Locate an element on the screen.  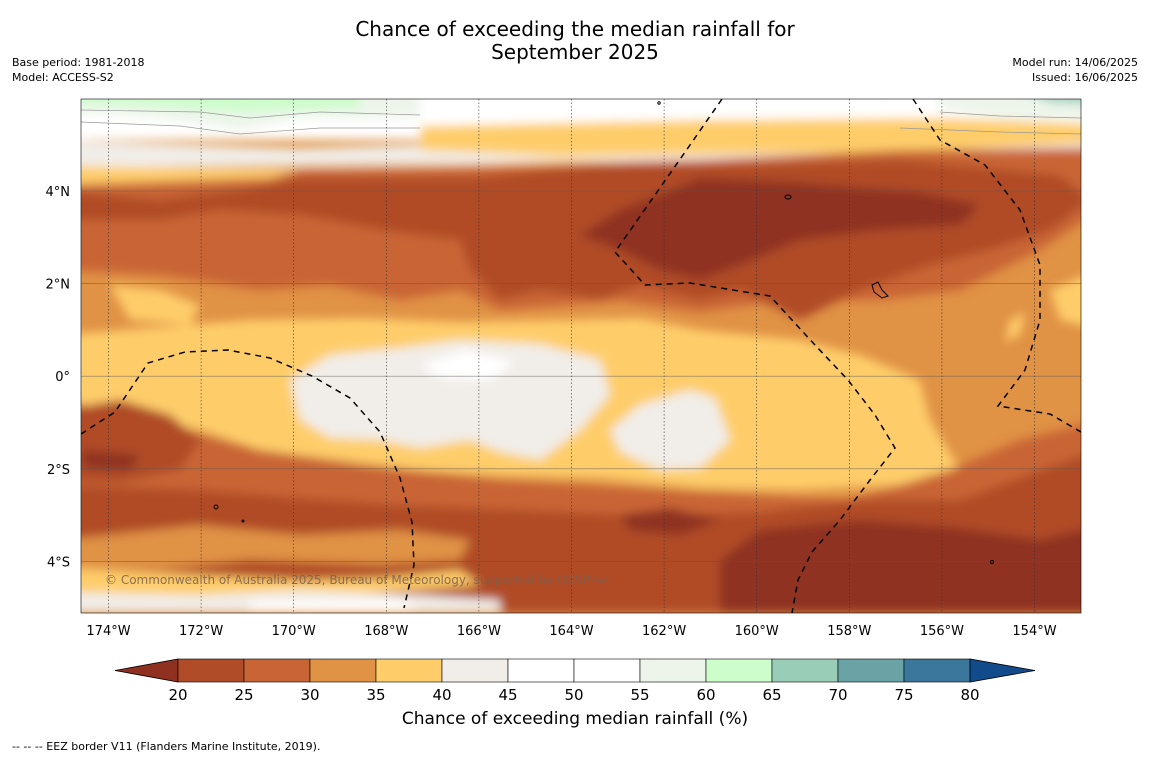
colorbar-tick-label: 60 is located at coordinates (705, 695).